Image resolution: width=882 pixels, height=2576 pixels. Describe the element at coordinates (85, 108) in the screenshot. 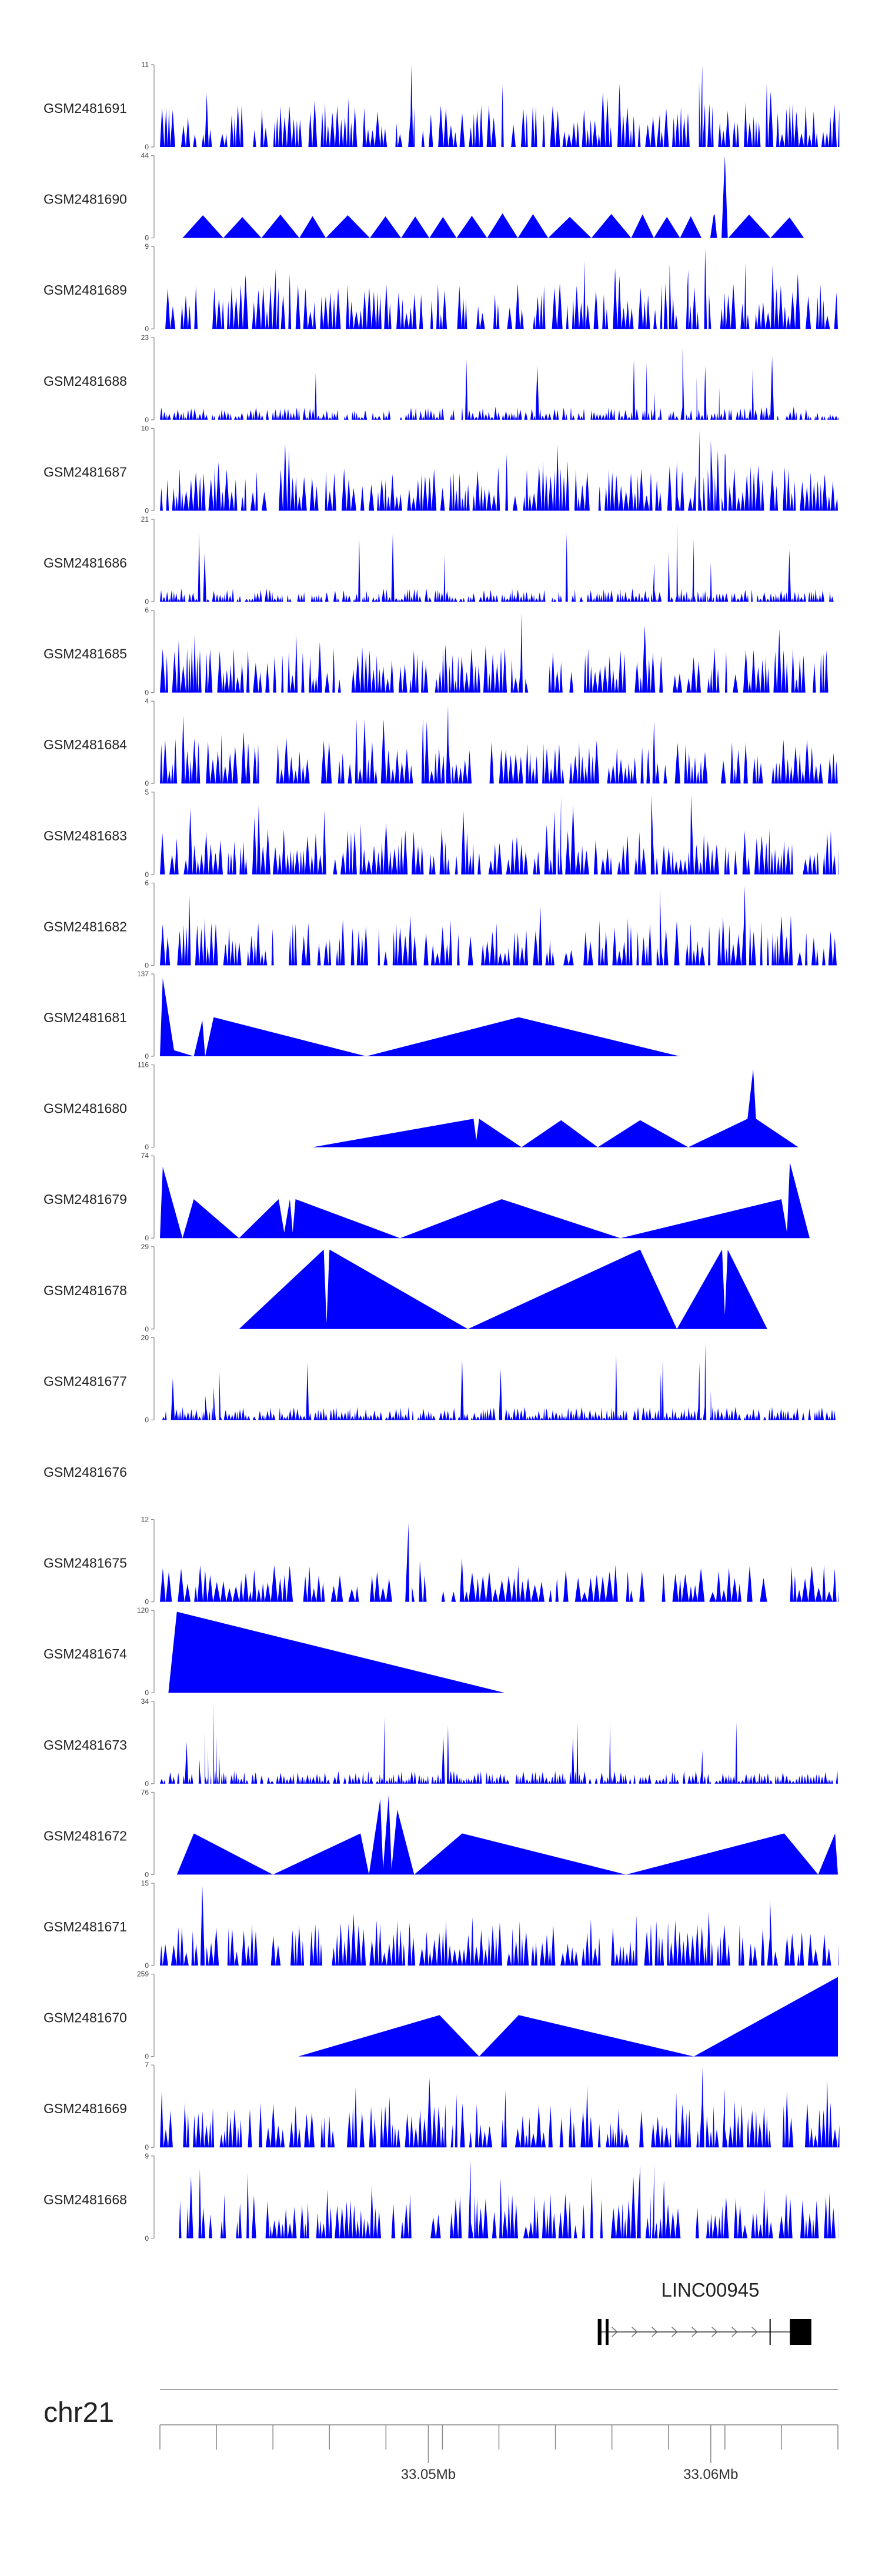

I see `track-label: GSM2481691` at that location.